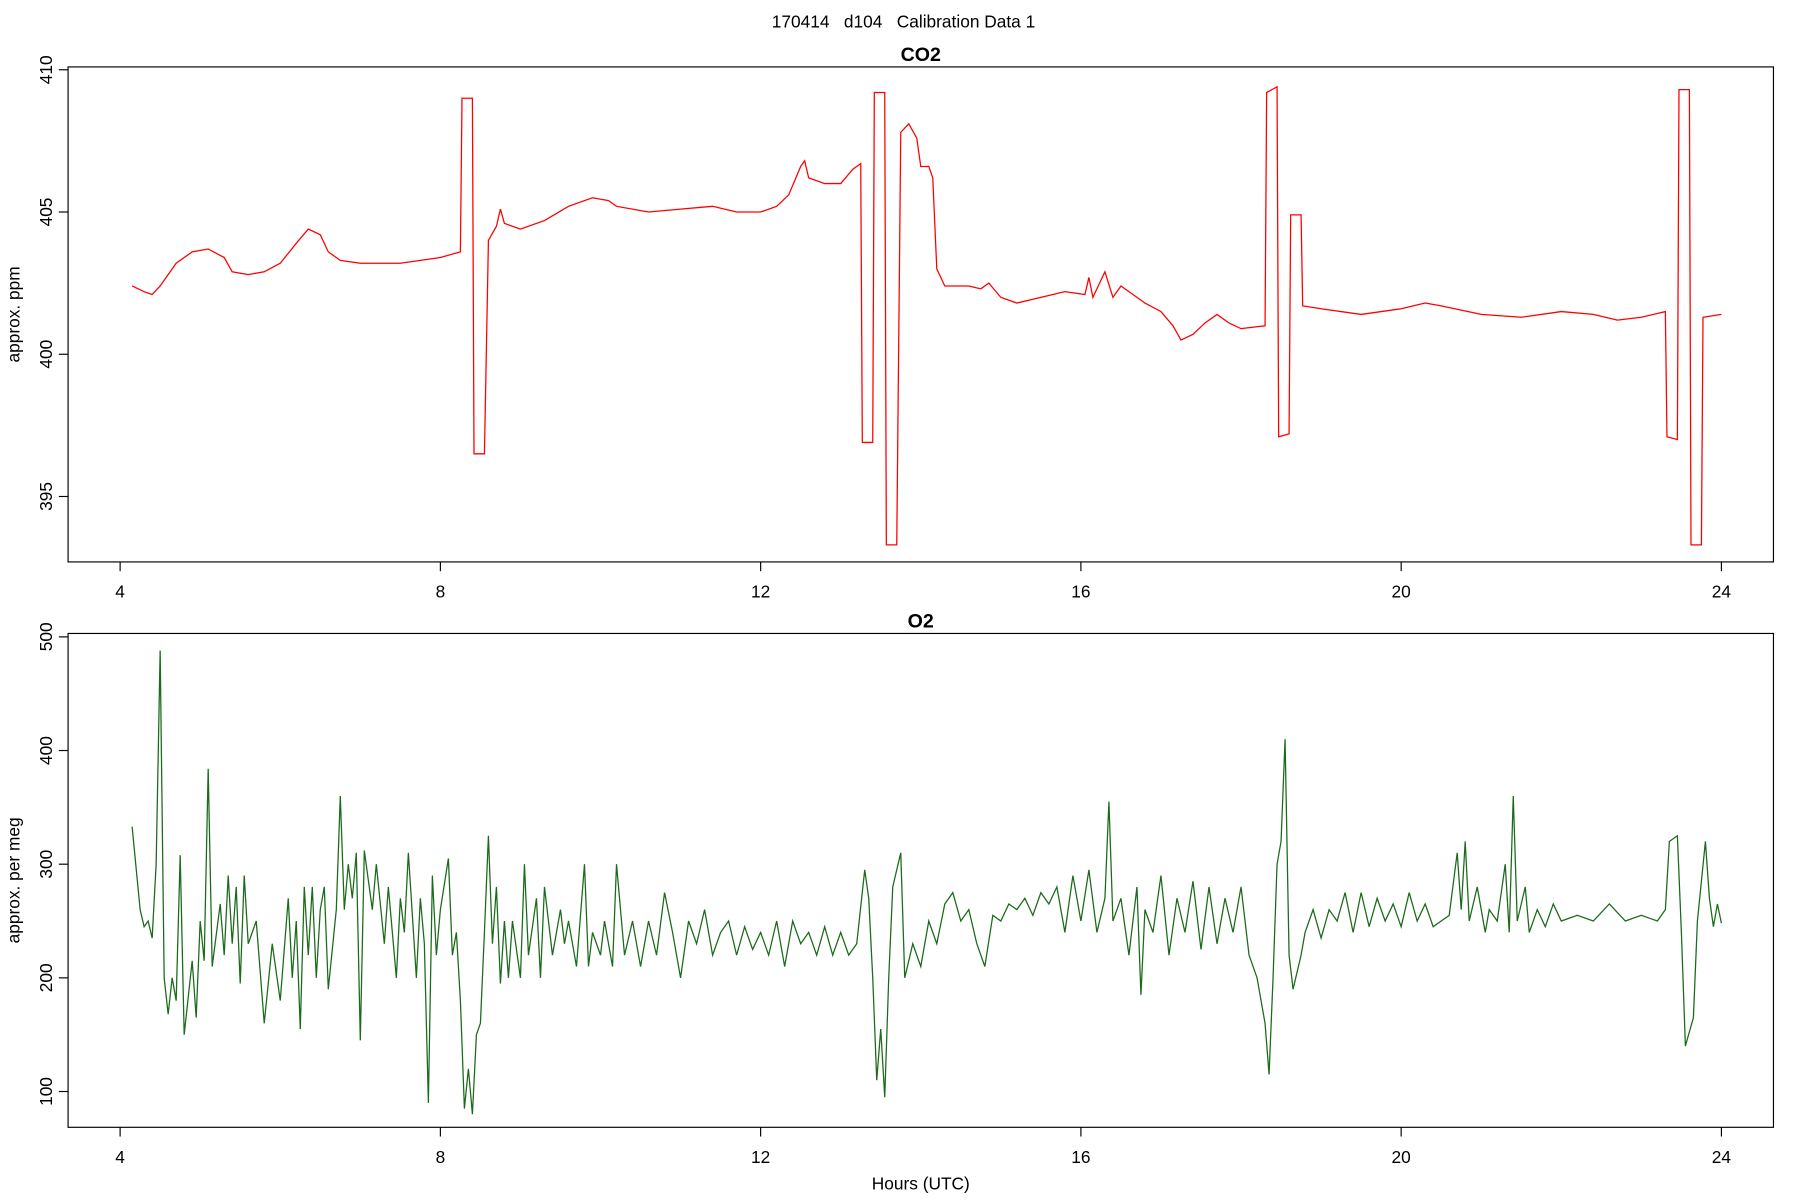 This screenshot has height=1200, width=1800. Describe the element at coordinates (46, 496) in the screenshot. I see `y-tick-label: 395` at that location.